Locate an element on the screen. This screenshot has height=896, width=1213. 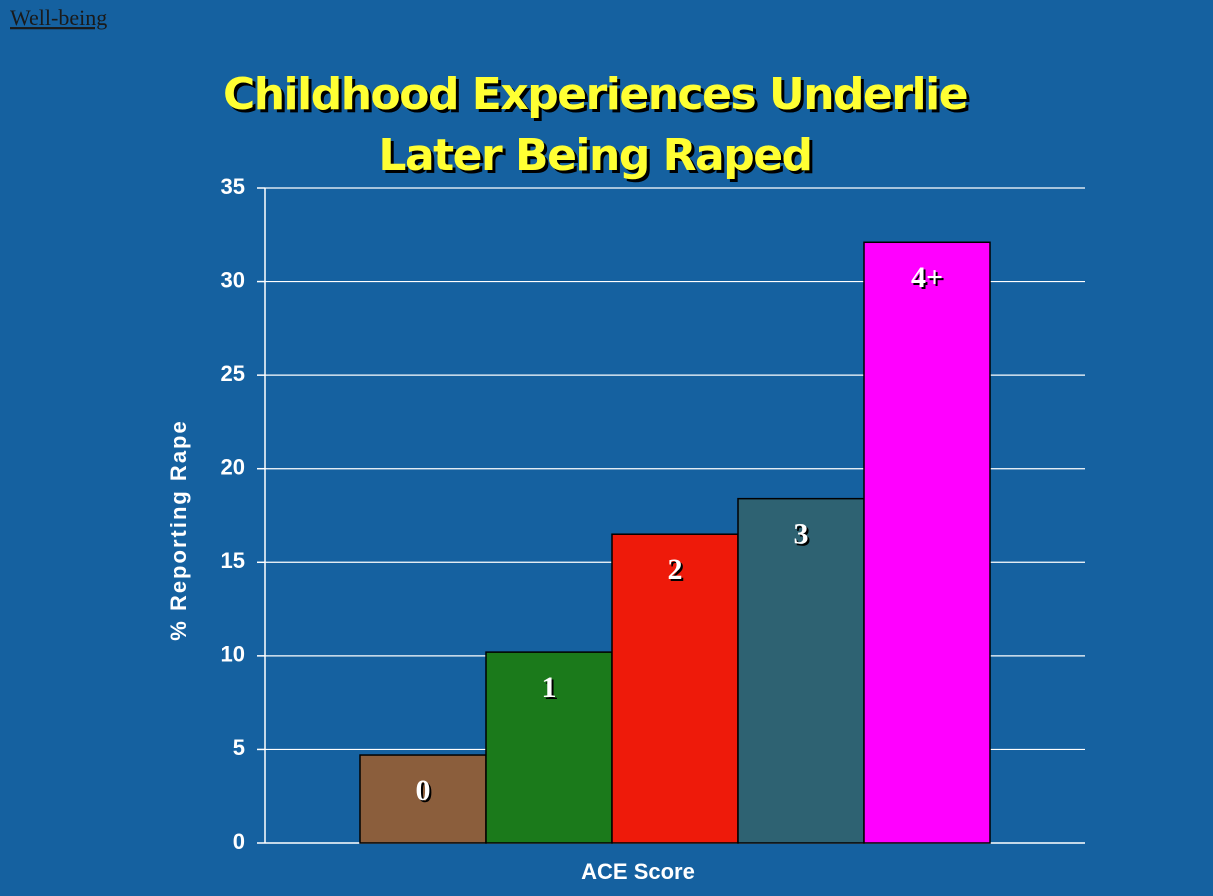
y-tick-label: 20 is located at coordinates (233, 467).